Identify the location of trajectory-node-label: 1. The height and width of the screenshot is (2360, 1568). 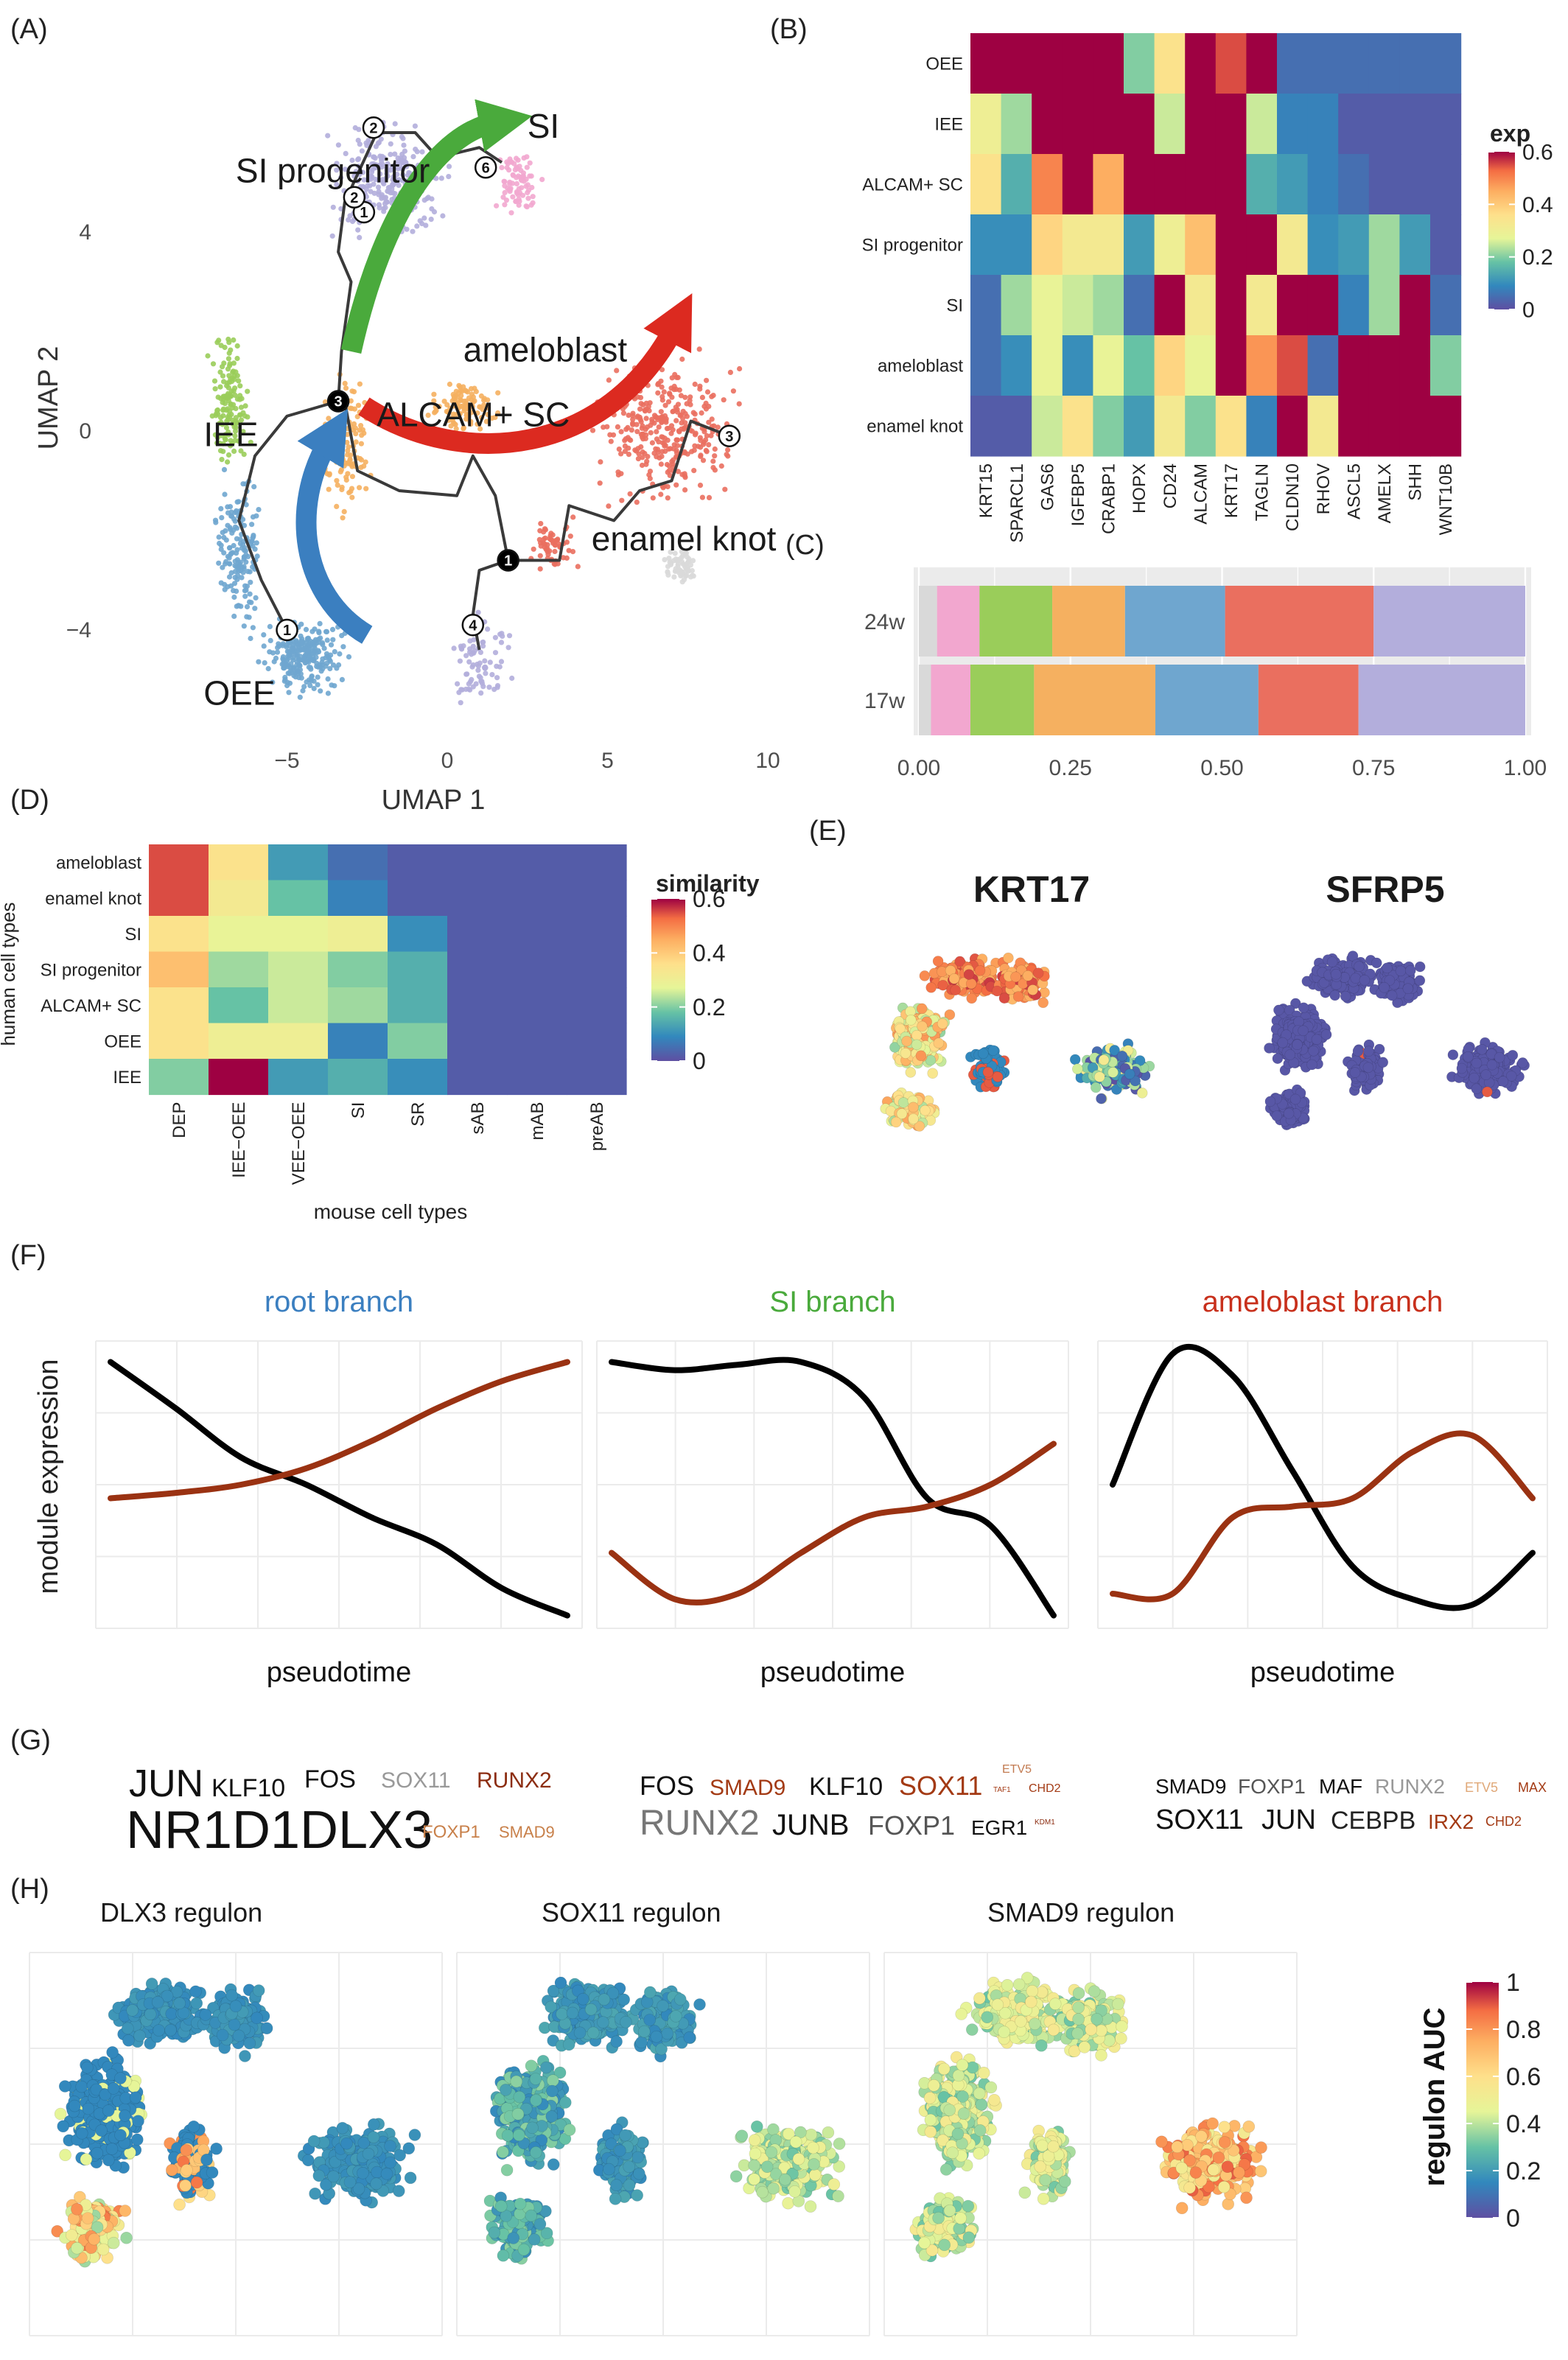
(508, 561).